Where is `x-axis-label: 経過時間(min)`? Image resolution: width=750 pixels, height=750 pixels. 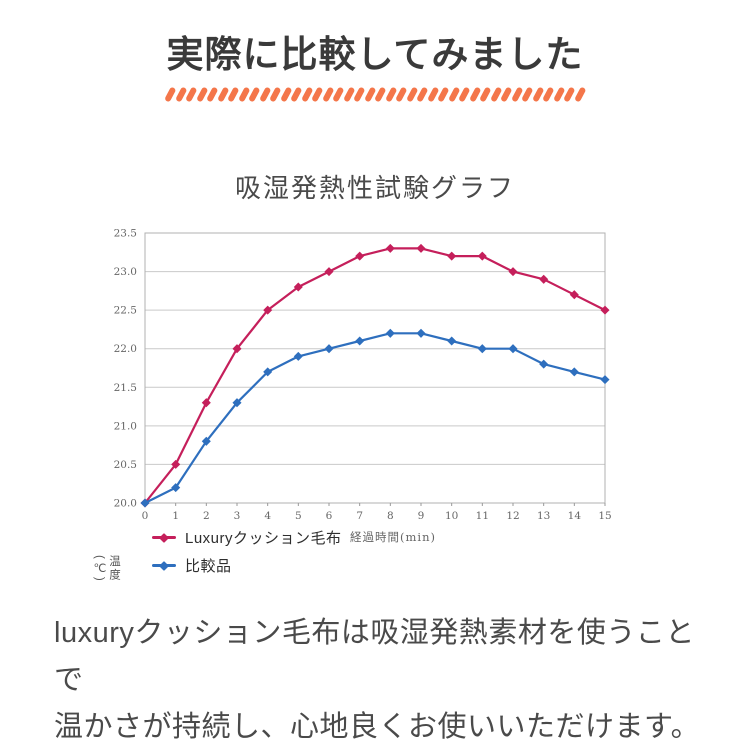 x-axis-label: 経過時間(min) is located at coordinates (393, 537).